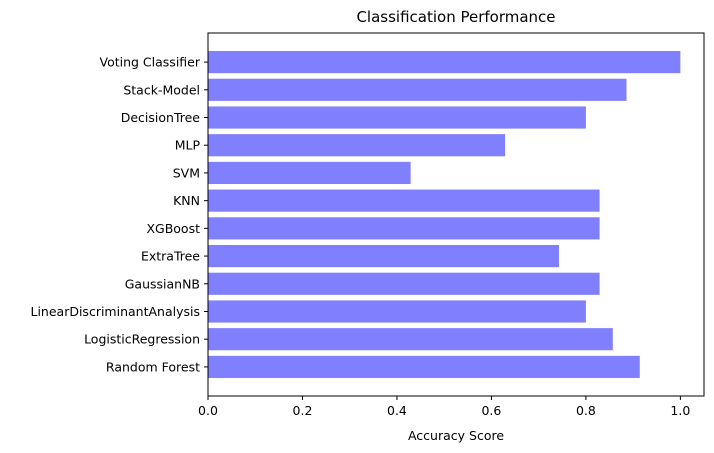 The image size is (714, 453). What do you see at coordinates (357, 145) in the screenshot?
I see `bar-mlp` at bounding box center [357, 145].